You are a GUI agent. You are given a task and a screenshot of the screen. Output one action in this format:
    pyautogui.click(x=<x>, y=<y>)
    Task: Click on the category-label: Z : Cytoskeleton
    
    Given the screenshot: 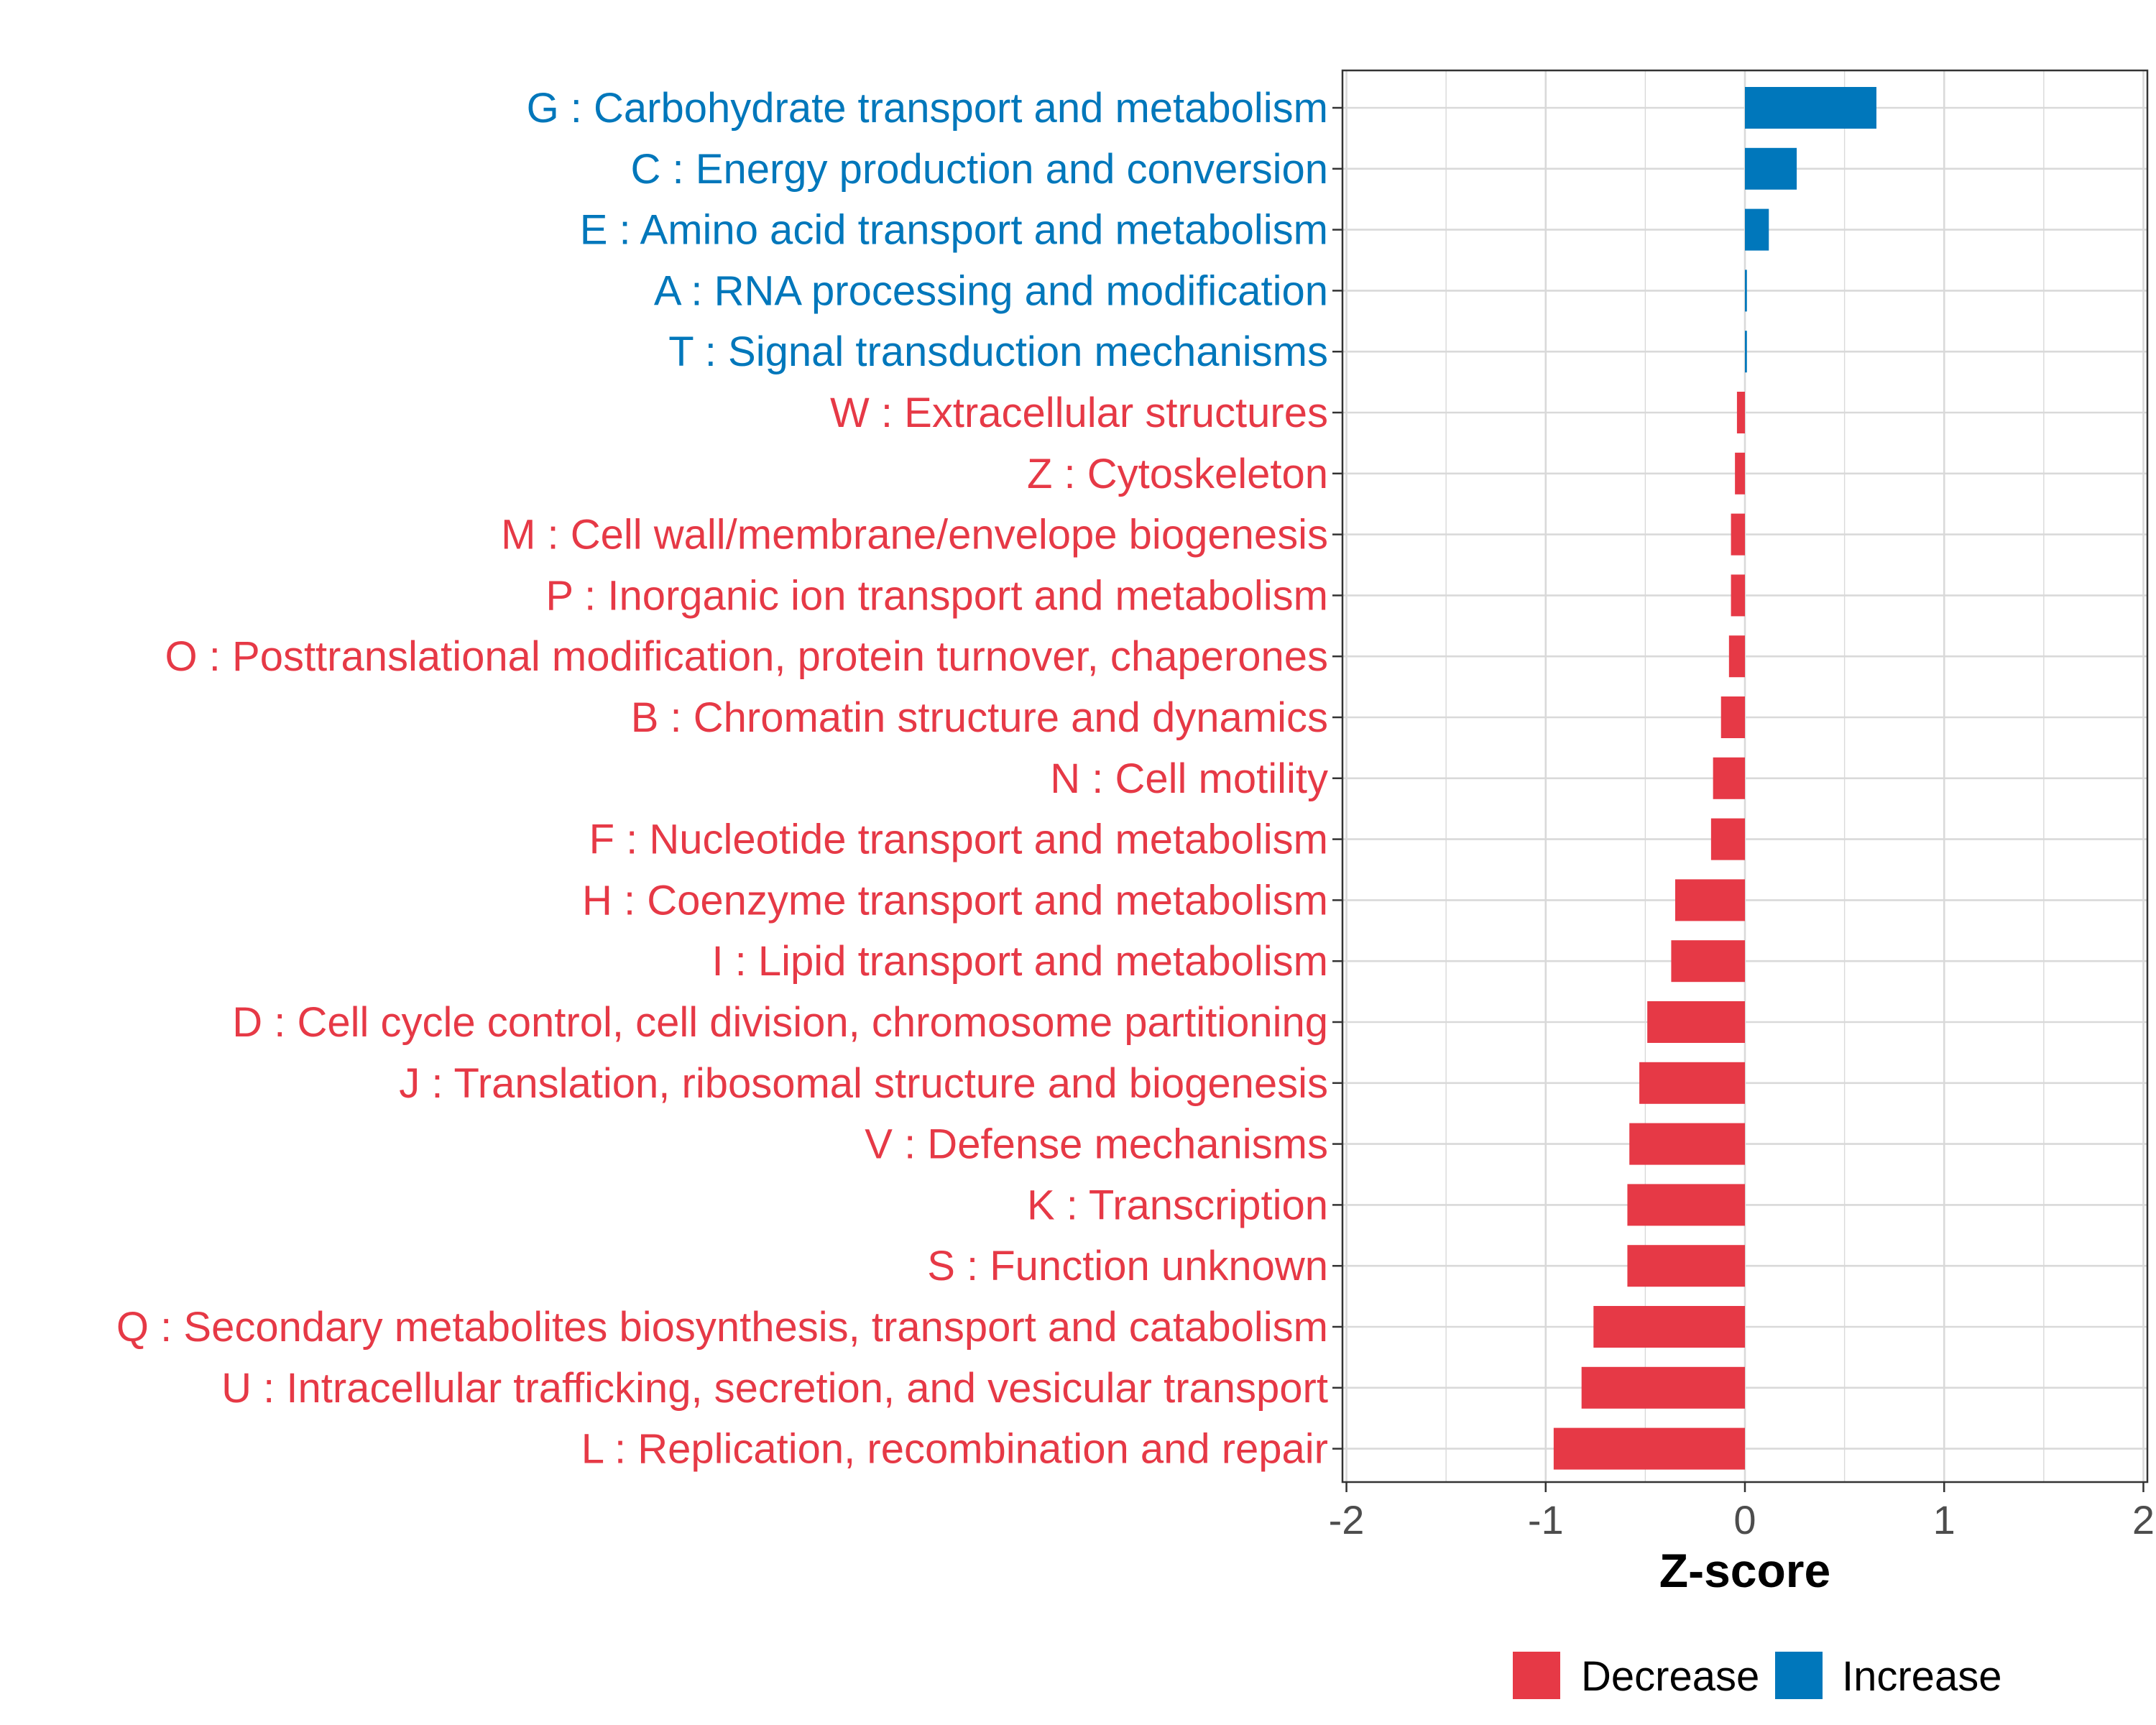 What is the action you would take?
    pyautogui.click(x=1177, y=474)
    